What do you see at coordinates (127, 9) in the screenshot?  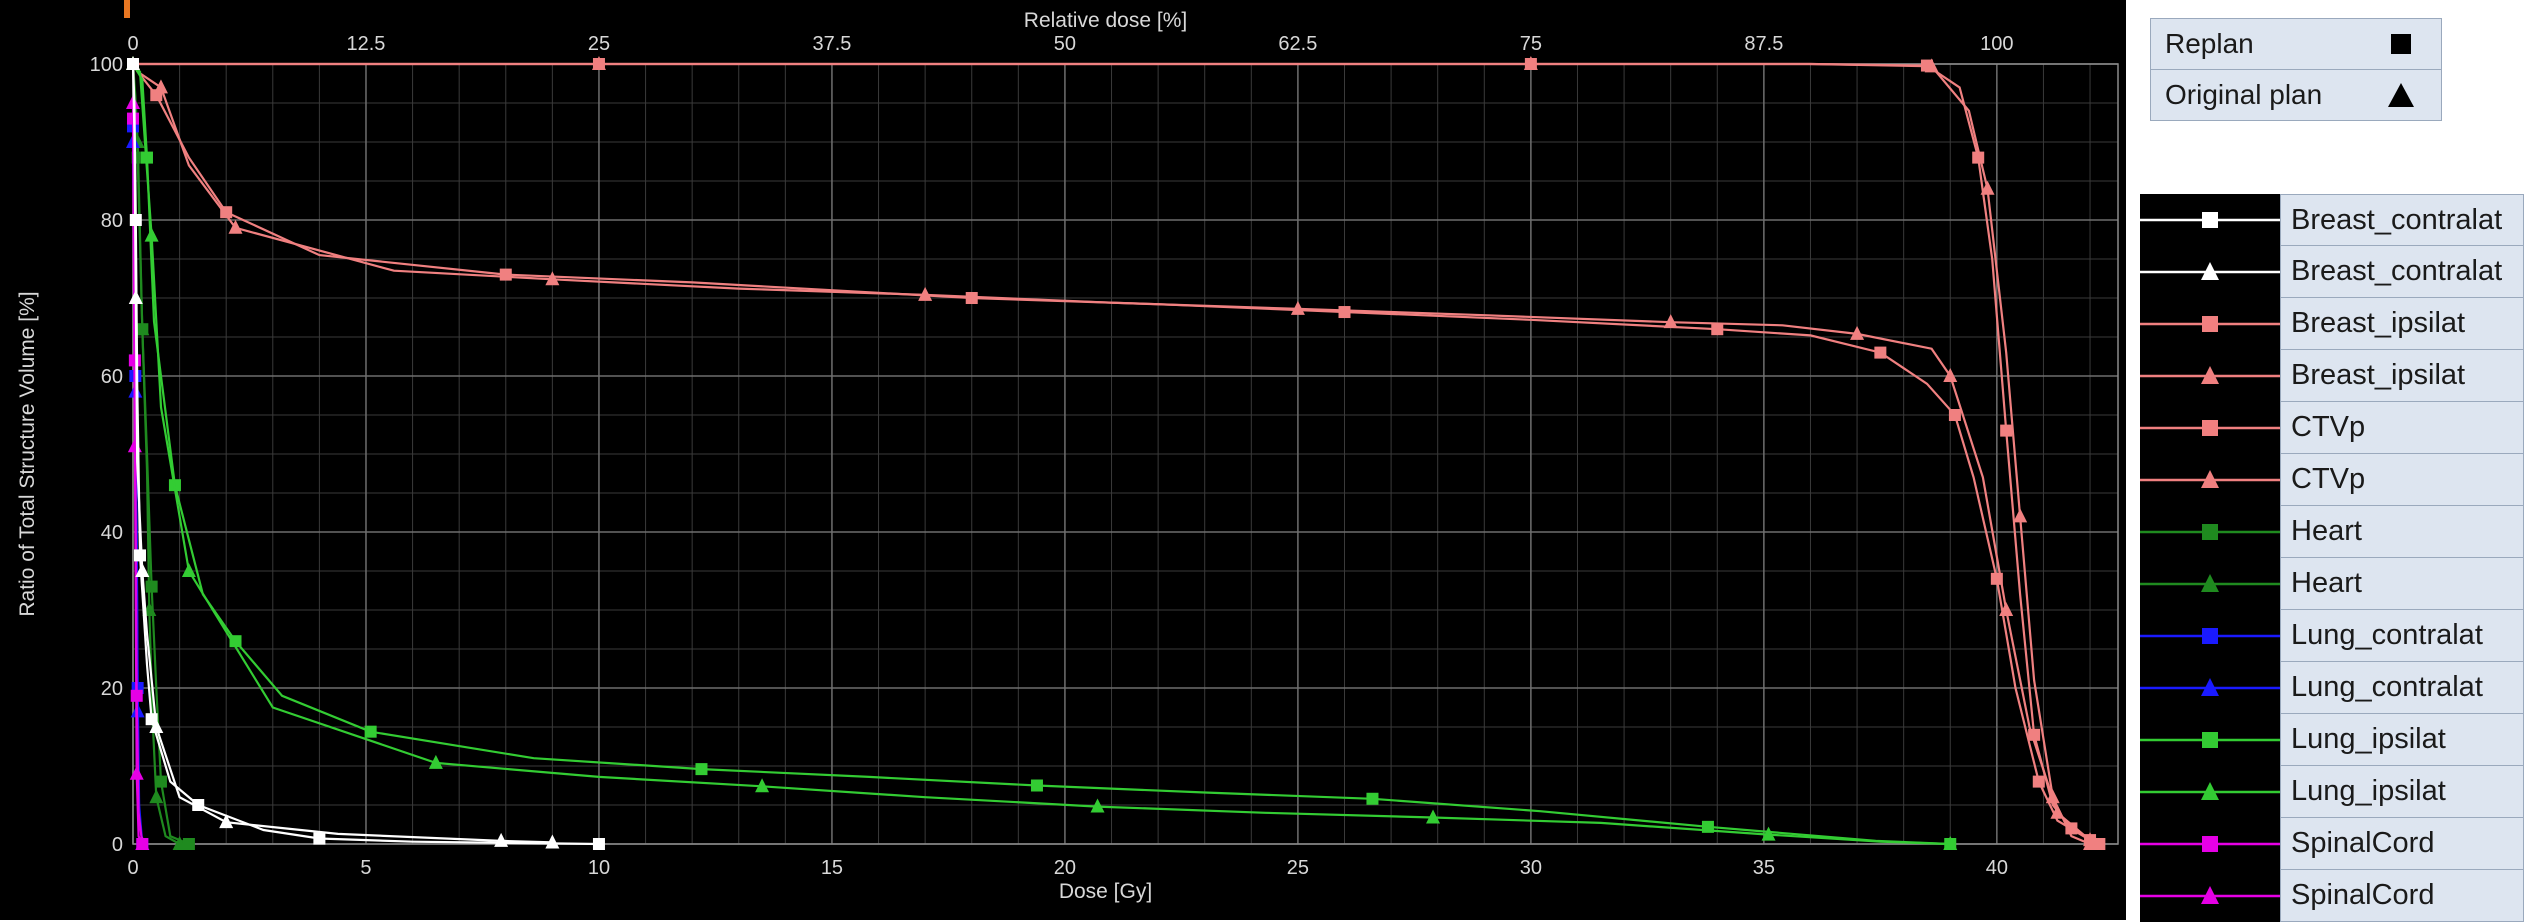 I see `corner-accent` at bounding box center [127, 9].